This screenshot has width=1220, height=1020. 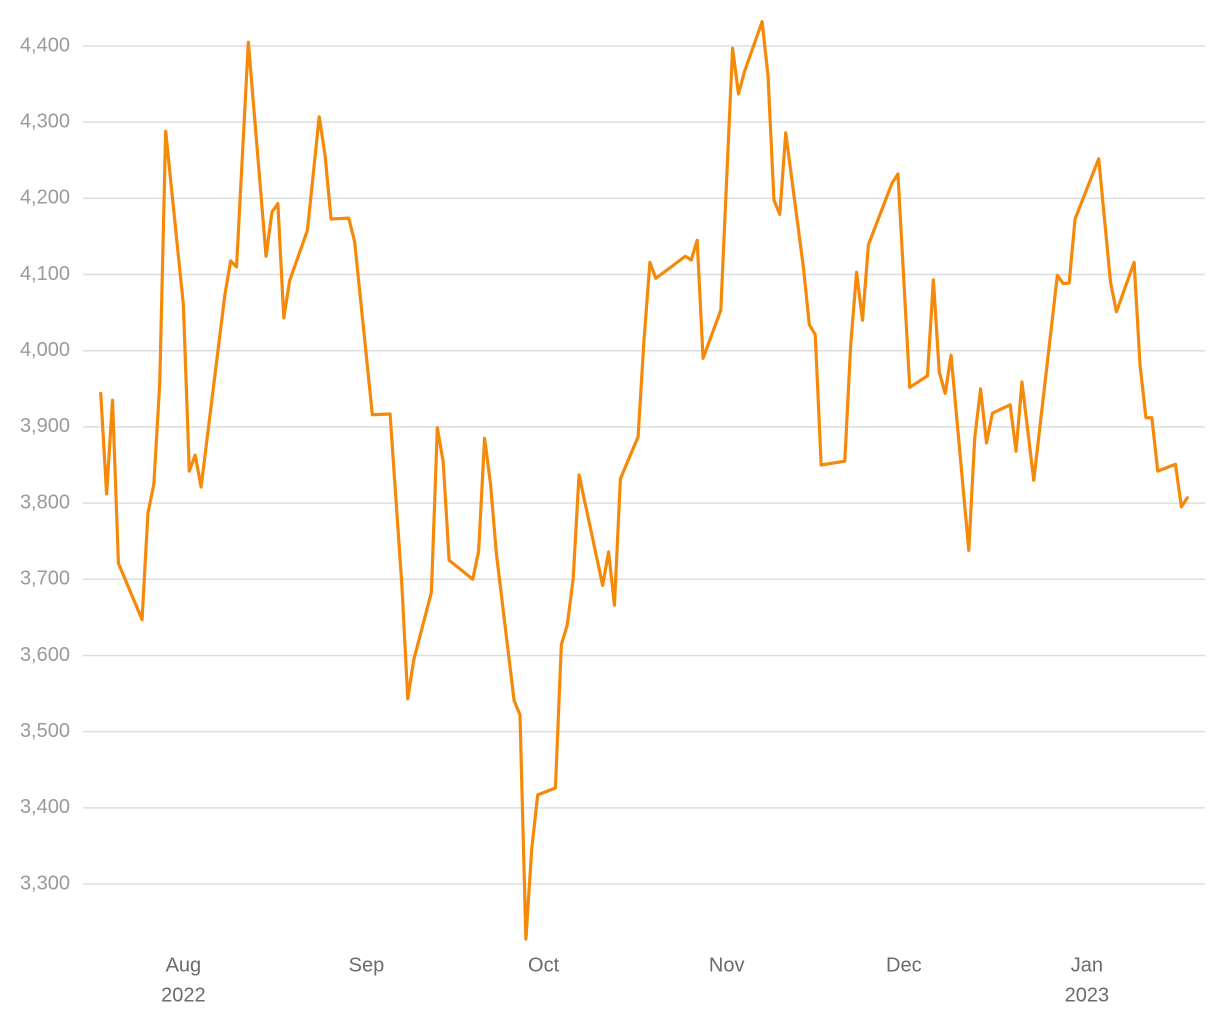 What do you see at coordinates (727, 965) in the screenshot?
I see `x-tick-label: Nov` at bounding box center [727, 965].